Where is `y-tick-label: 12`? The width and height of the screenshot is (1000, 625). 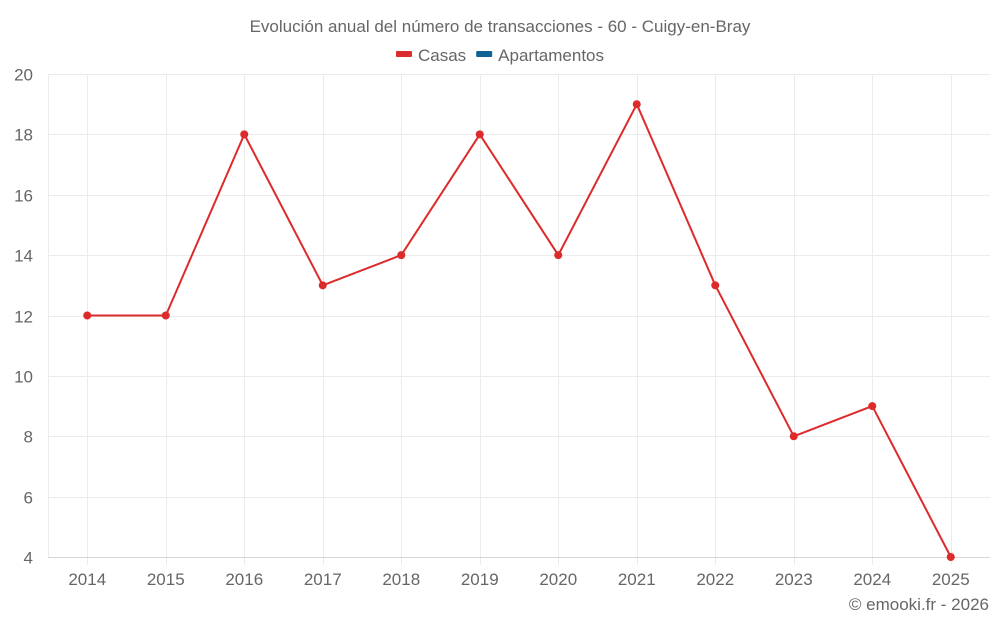 y-tick-label: 12 is located at coordinates (23, 317).